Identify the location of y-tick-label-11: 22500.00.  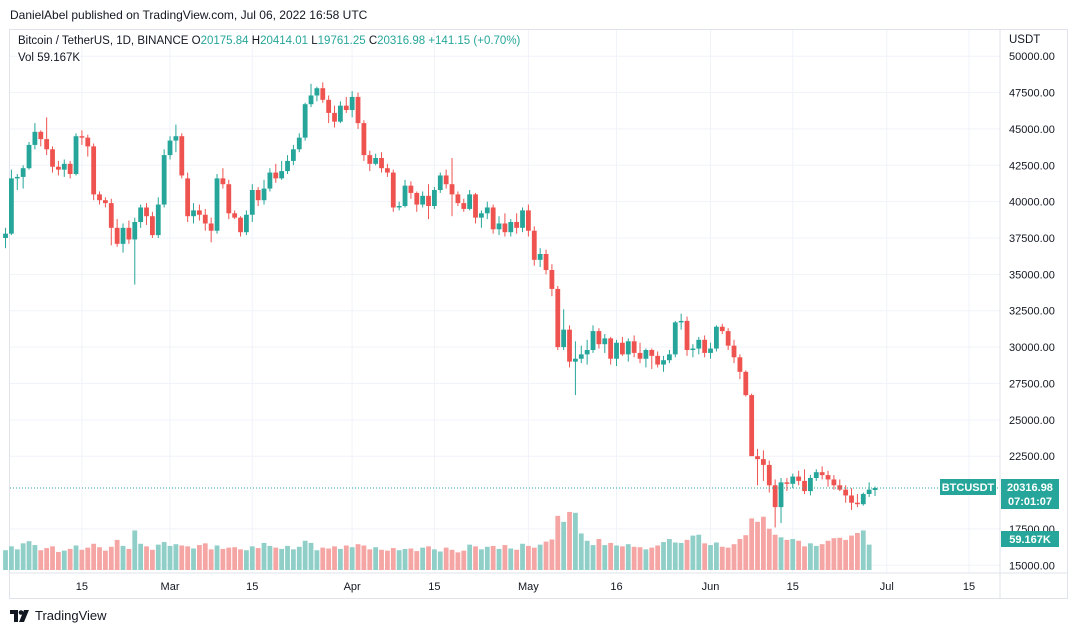
(1032, 457).